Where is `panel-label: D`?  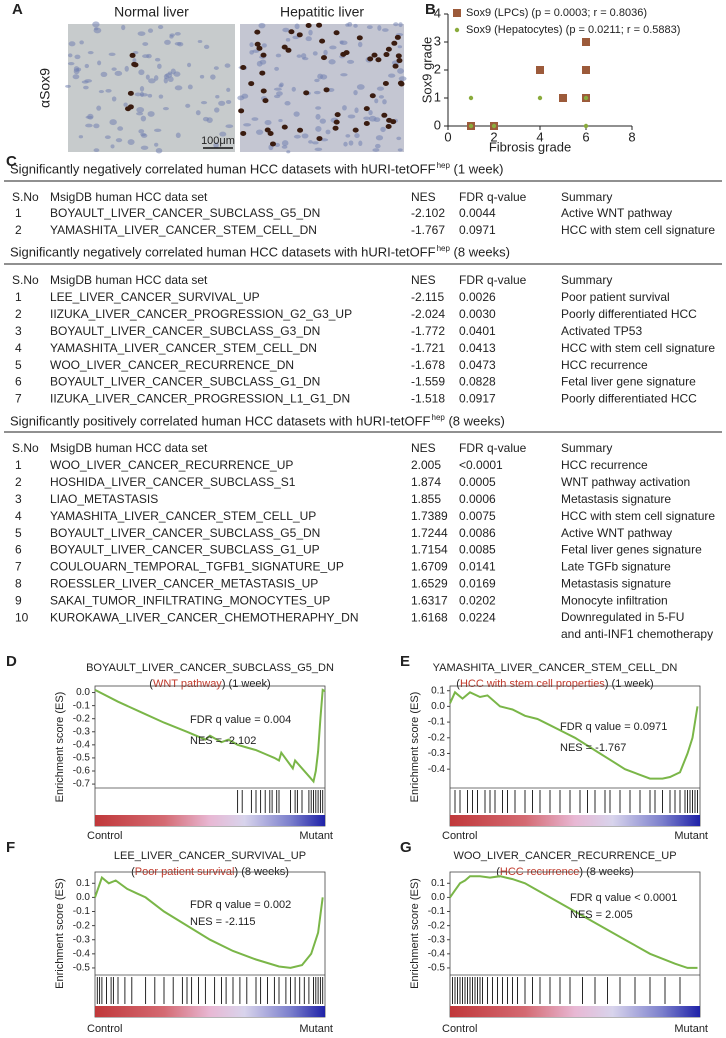
panel-label: D is located at coordinates (11, 661).